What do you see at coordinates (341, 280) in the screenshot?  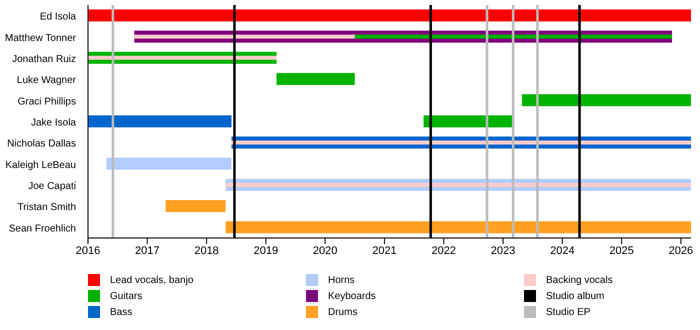 I see `legend-label: Horns` at bounding box center [341, 280].